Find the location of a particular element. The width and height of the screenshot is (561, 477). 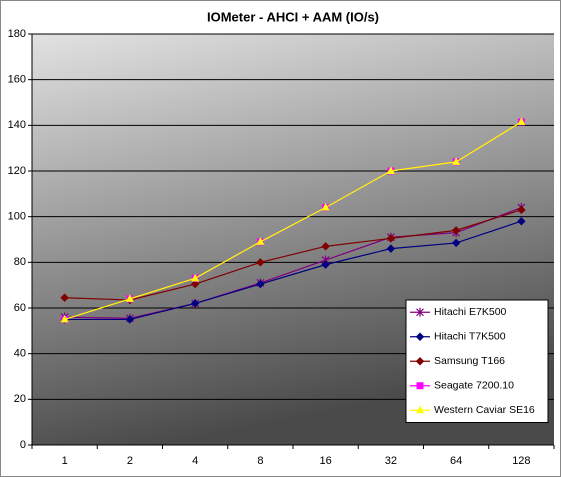

y-tick-label: 120 is located at coordinates (17, 171).